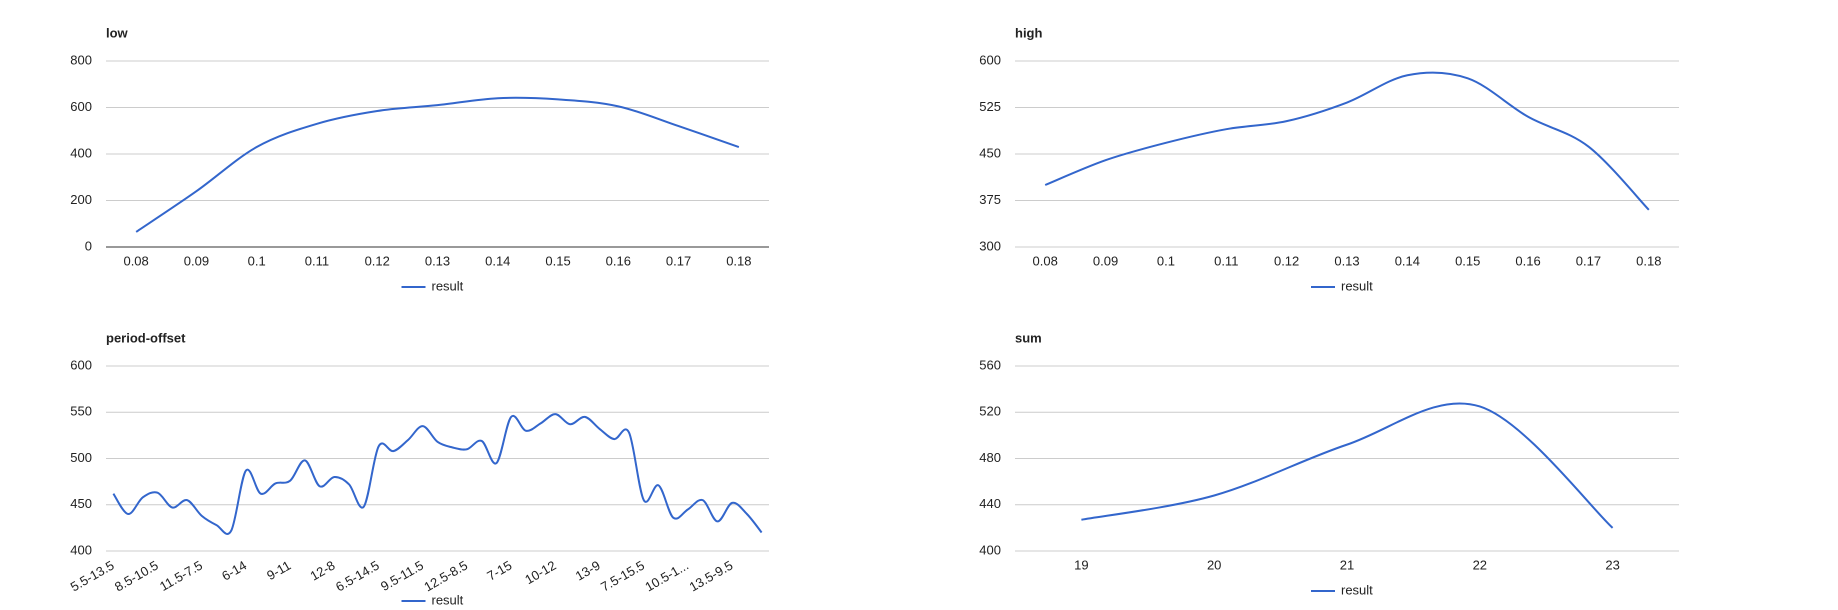 The height and width of the screenshot is (610, 1838). Describe the element at coordinates (990, 457) in the screenshot. I see `y-tick-label: 480` at that location.